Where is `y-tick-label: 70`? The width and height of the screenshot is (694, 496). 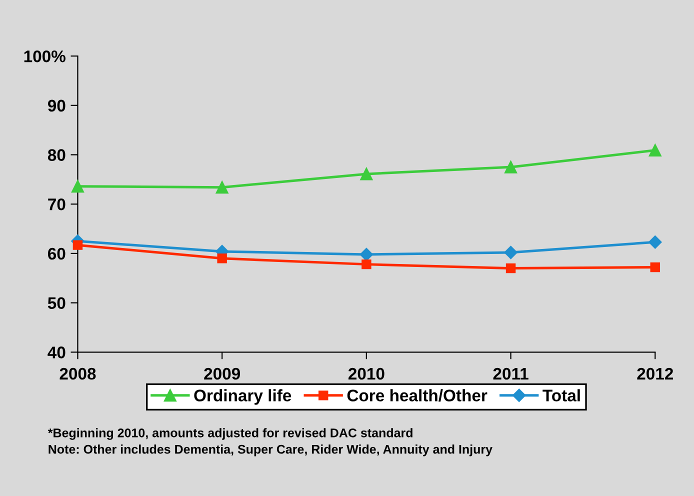
y-tick-label: 70 is located at coordinates (57, 204).